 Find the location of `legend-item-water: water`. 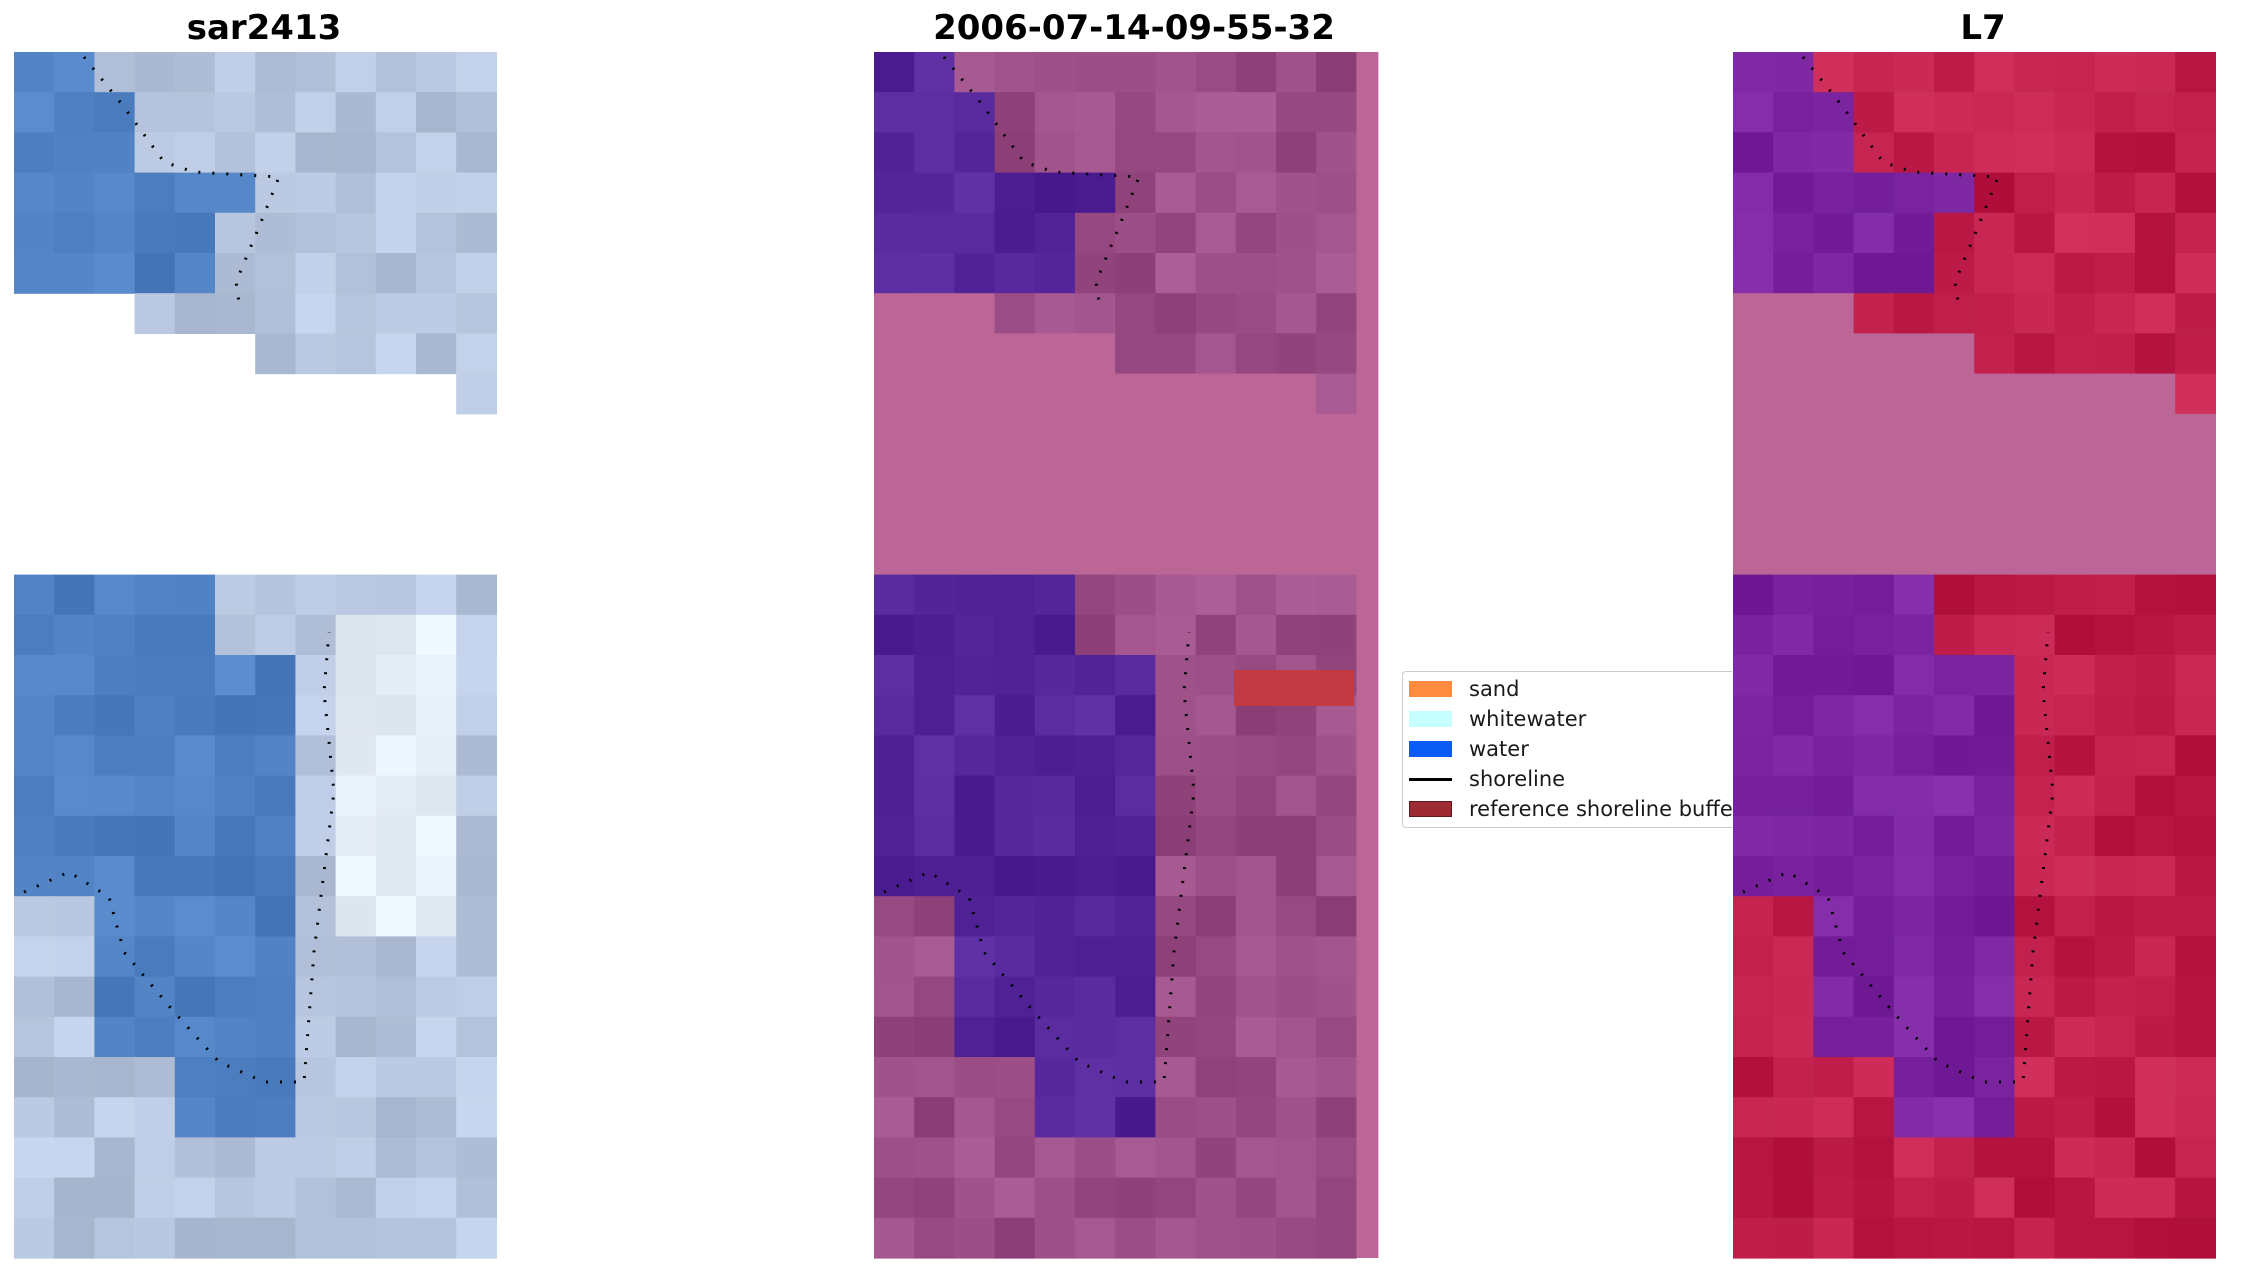

legend-item-water: water is located at coordinates (1469, 749).